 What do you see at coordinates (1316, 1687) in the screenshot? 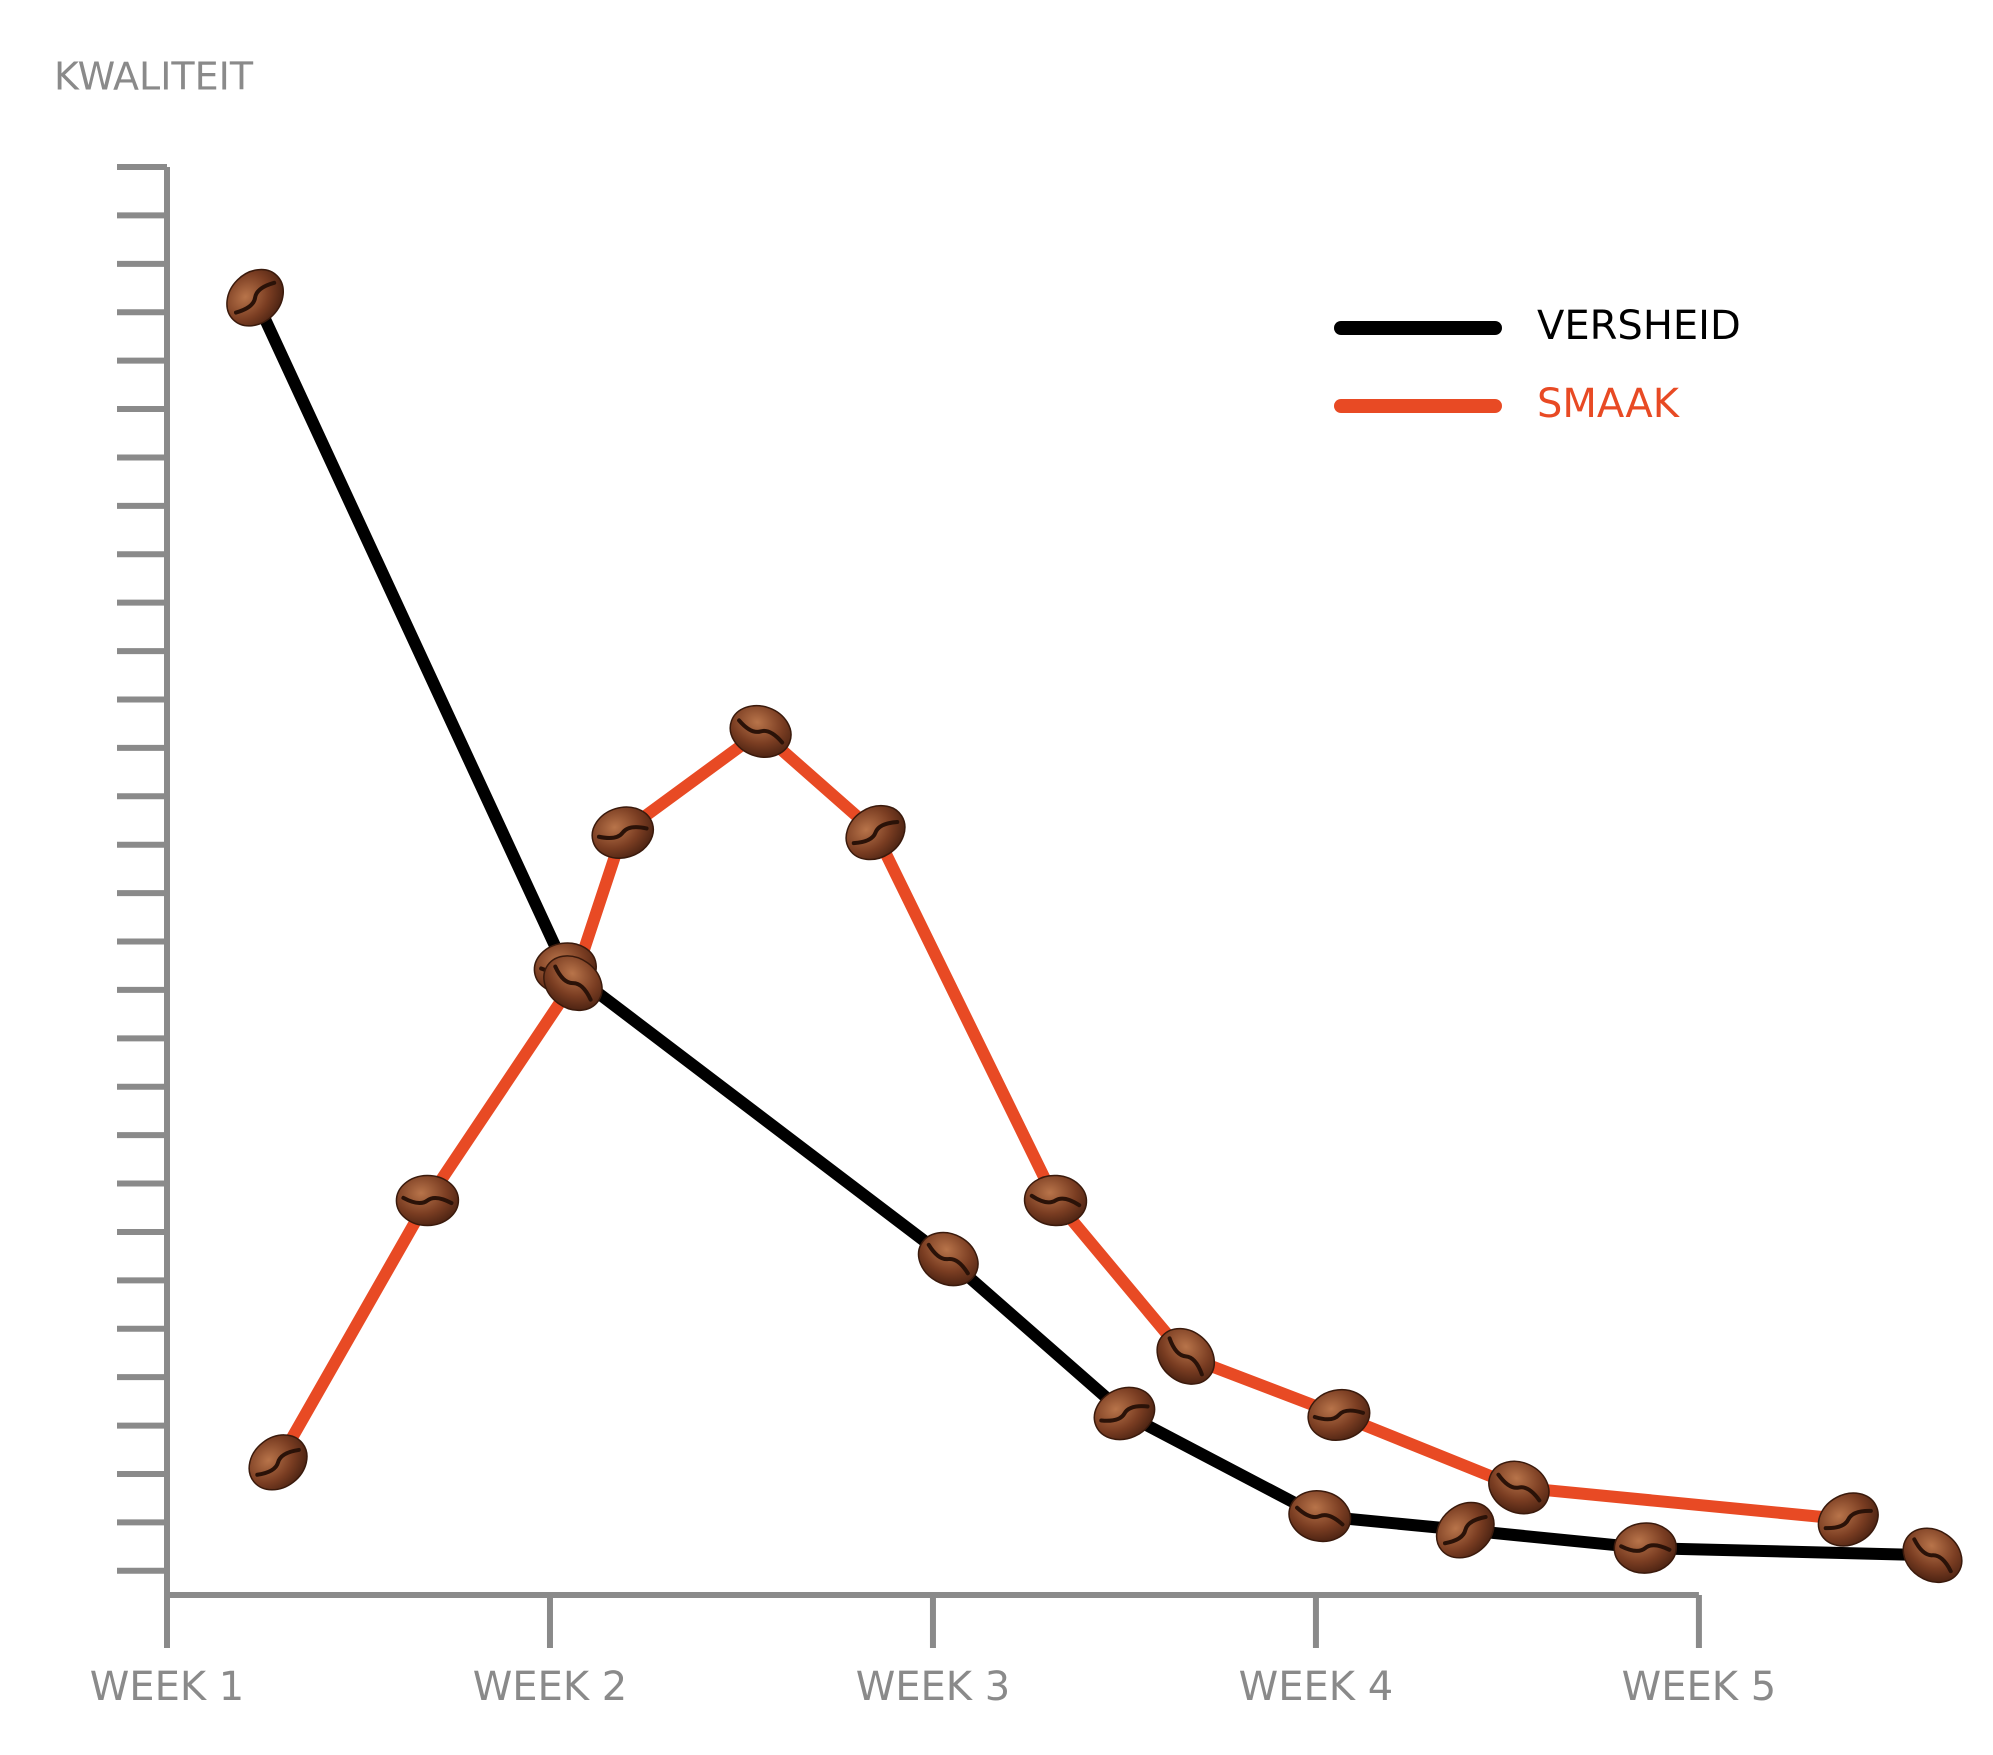
I see `x-tick-label: WEEK 4` at bounding box center [1316, 1687].